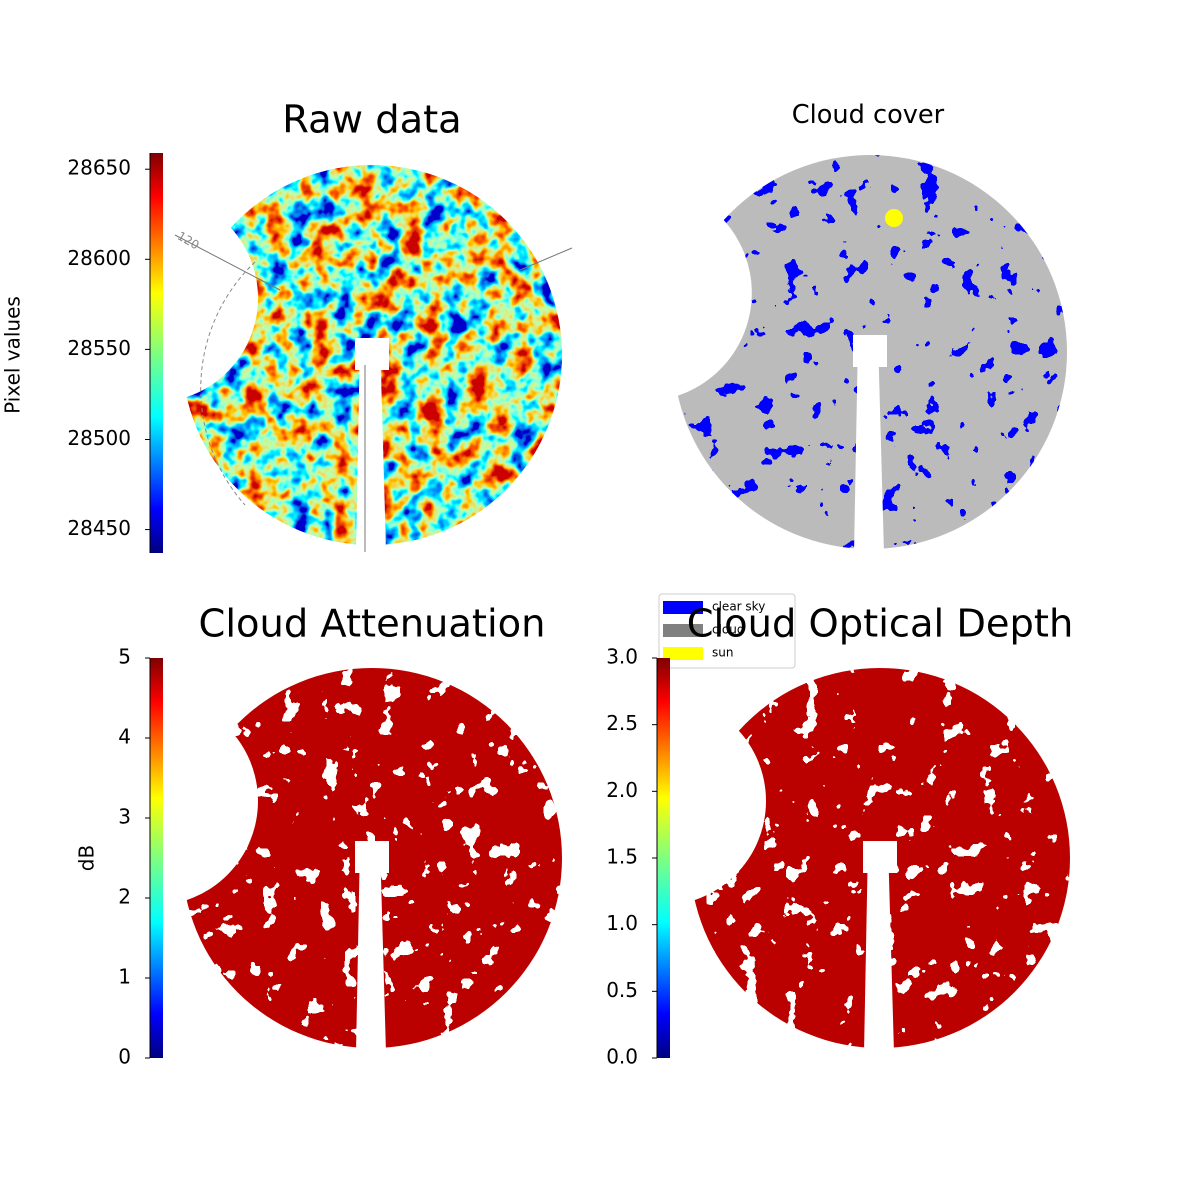 Image resolution: width=1200 pixels, height=1204 pixels. What do you see at coordinates (99, 348) in the screenshot?
I see `y-tick-label: 28550` at bounding box center [99, 348].